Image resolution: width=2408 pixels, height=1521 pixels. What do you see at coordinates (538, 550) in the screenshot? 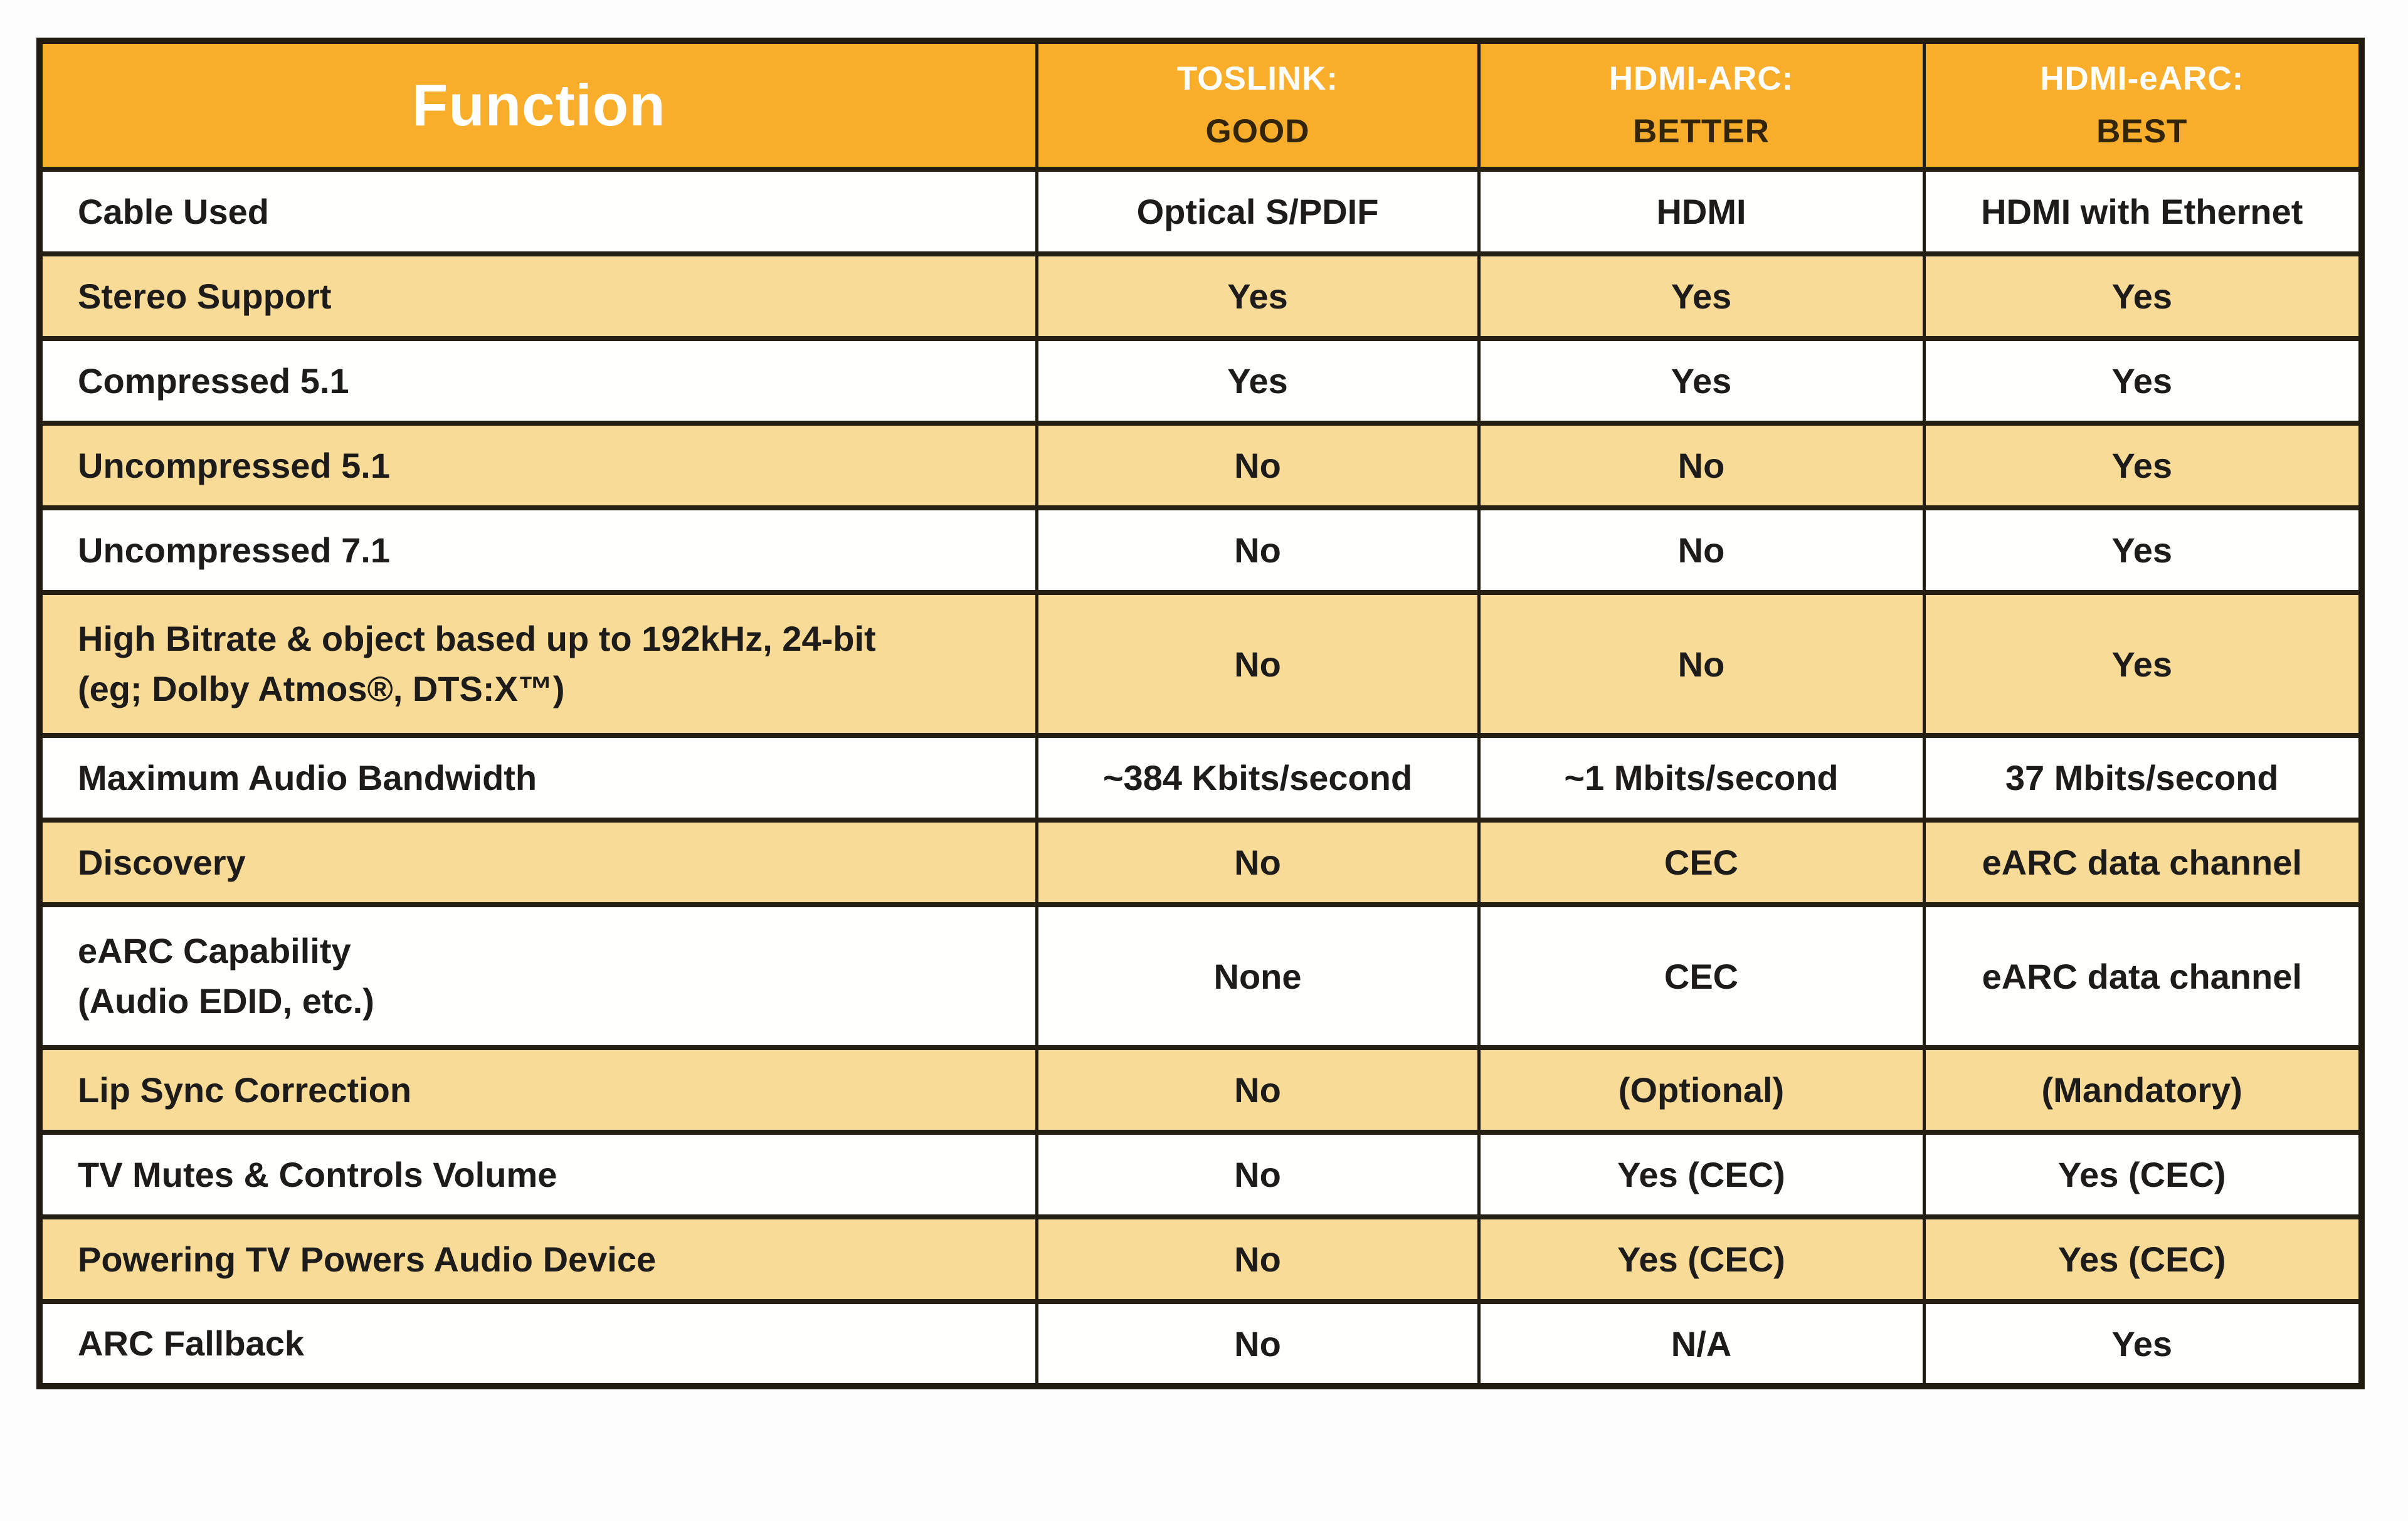
I see `function-cell: Uncompressed 7.1` at bounding box center [538, 550].